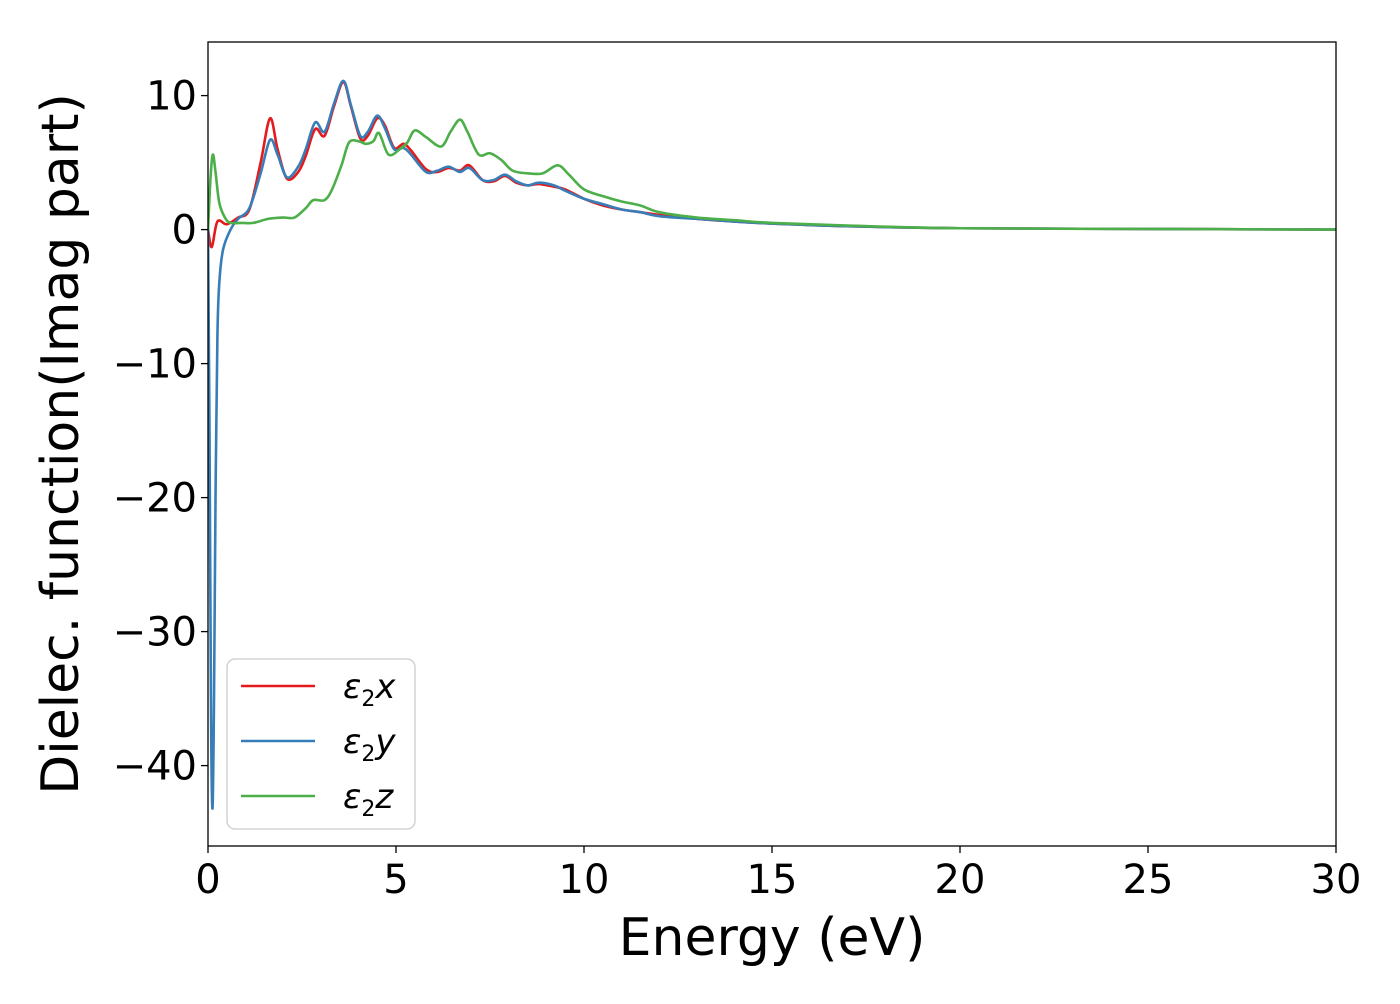  I want to click on x-tick-label: 0, so click(207, 880).